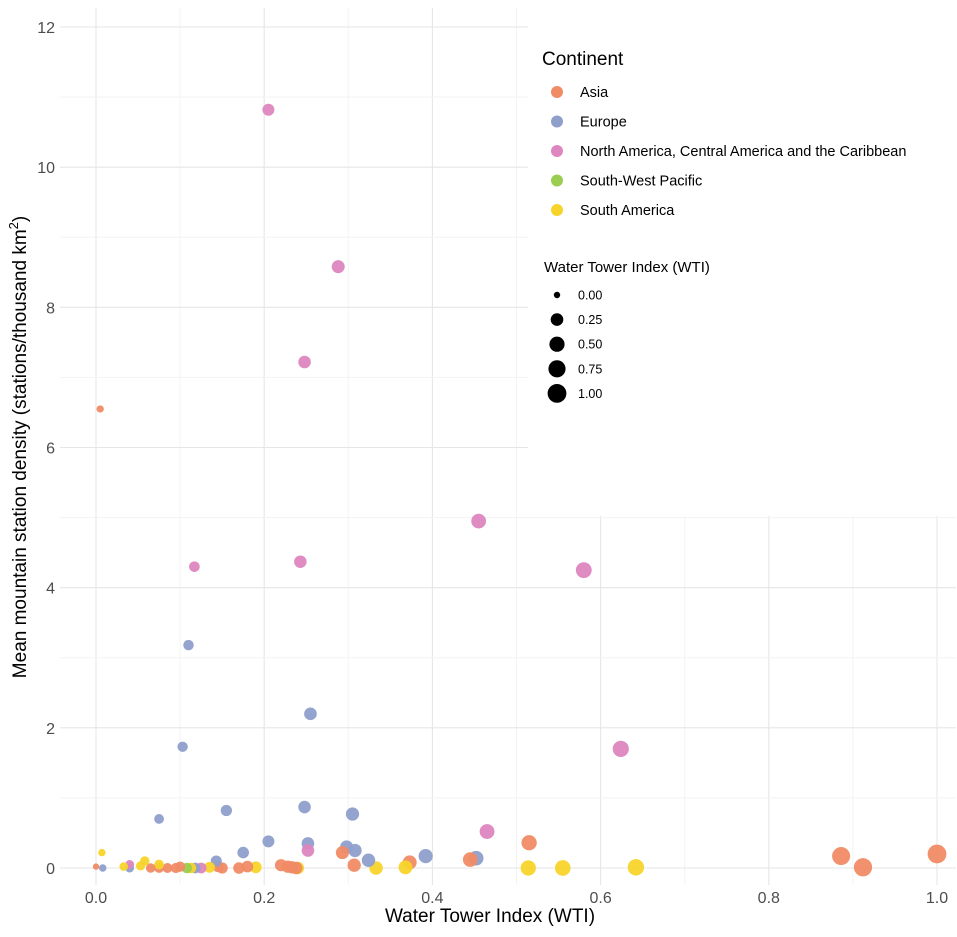  I want to click on y-tick-label: 4, so click(50, 589).